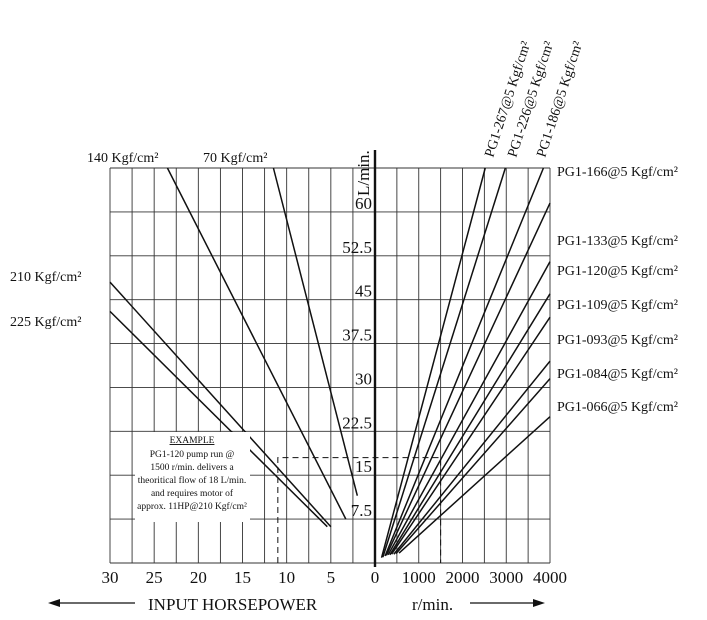 This screenshot has height=620, width=707. Describe the element at coordinates (363, 378) in the screenshot. I see `y-tick-label: 30` at that location.